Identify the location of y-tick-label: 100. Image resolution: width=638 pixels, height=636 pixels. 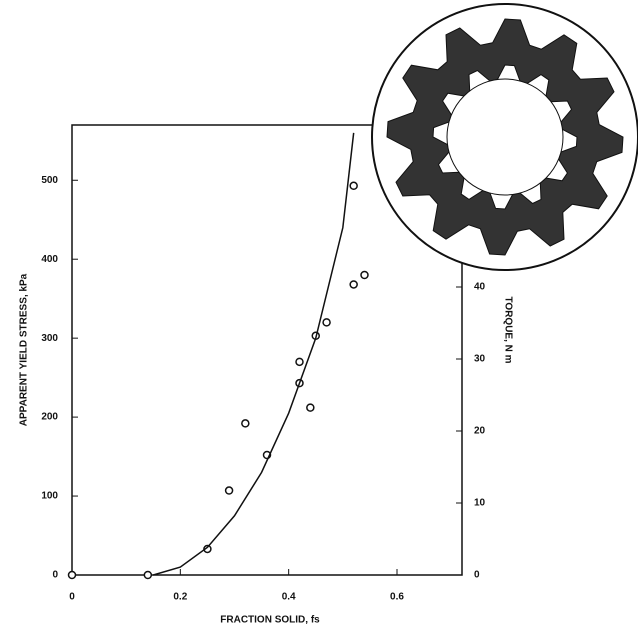
(49, 496).